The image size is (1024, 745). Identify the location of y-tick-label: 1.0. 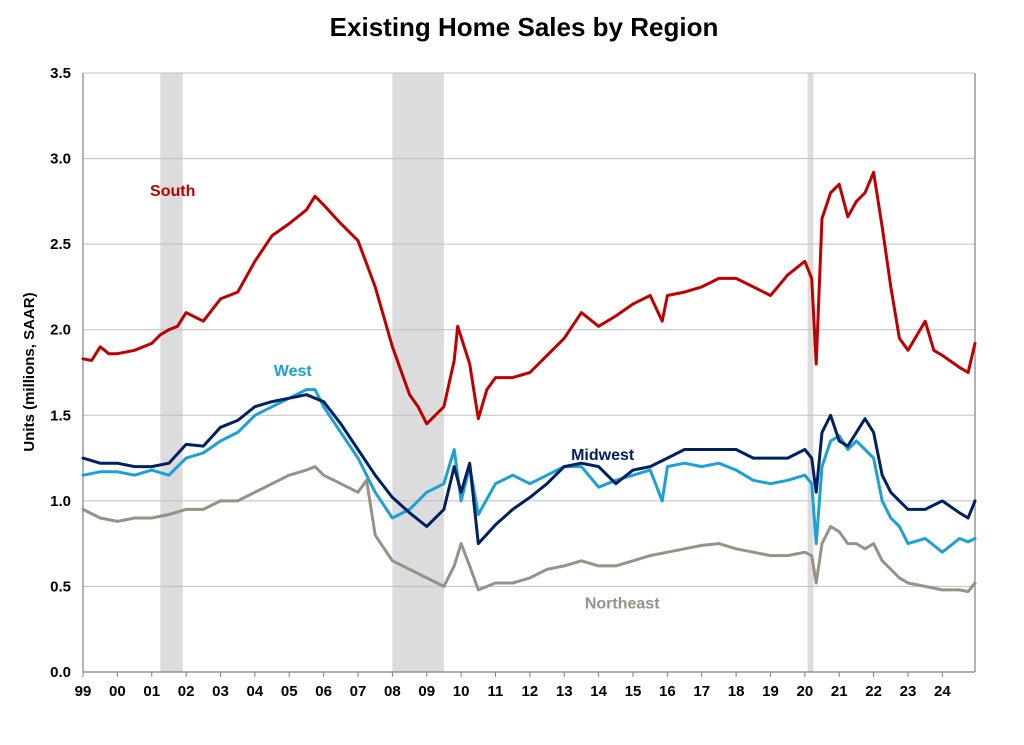
(60, 501).